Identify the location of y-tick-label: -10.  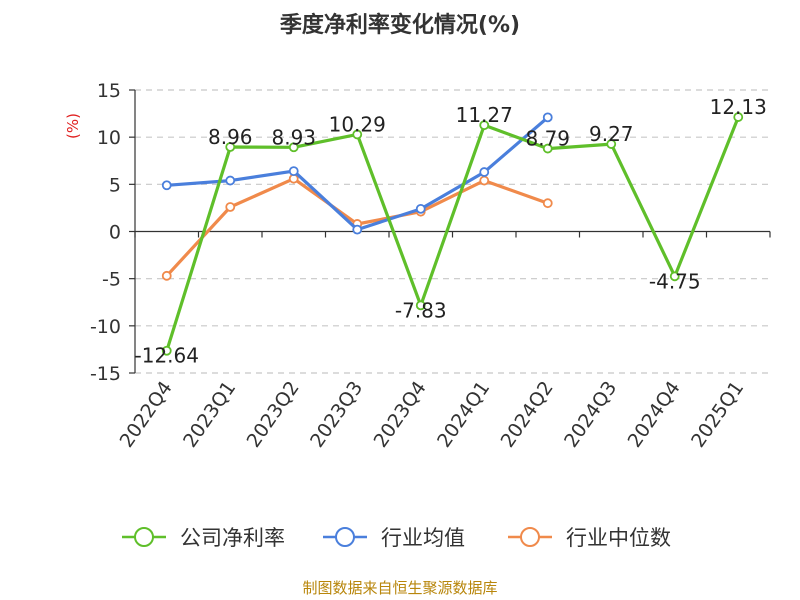
(105, 327).